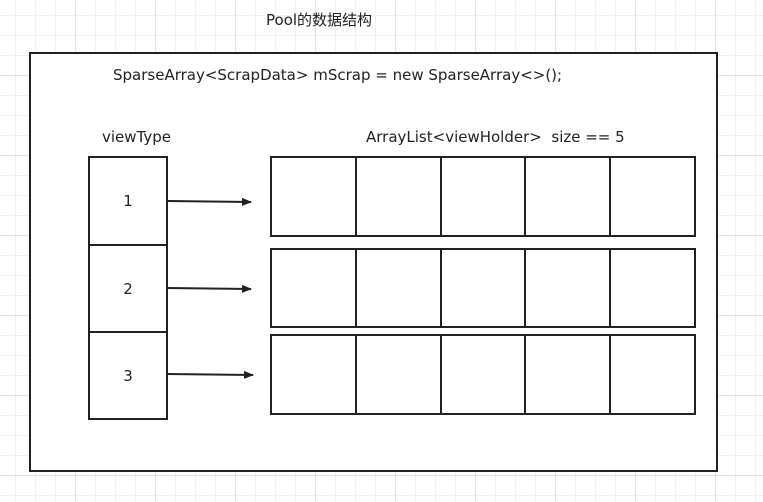 Image resolution: width=763 pixels, height=502 pixels. I want to click on view-type-value: 2, so click(128, 289).